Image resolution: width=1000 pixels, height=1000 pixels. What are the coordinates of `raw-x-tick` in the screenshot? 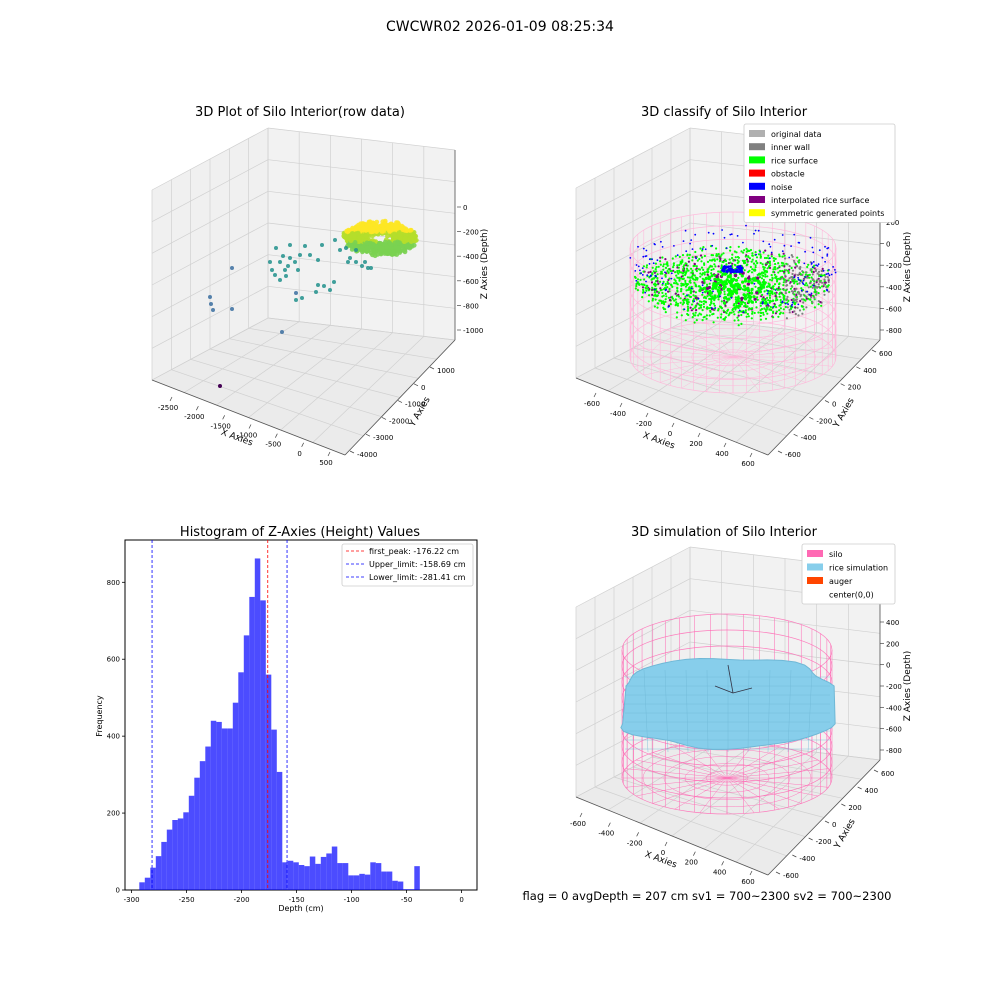 It's located at (223, 417).